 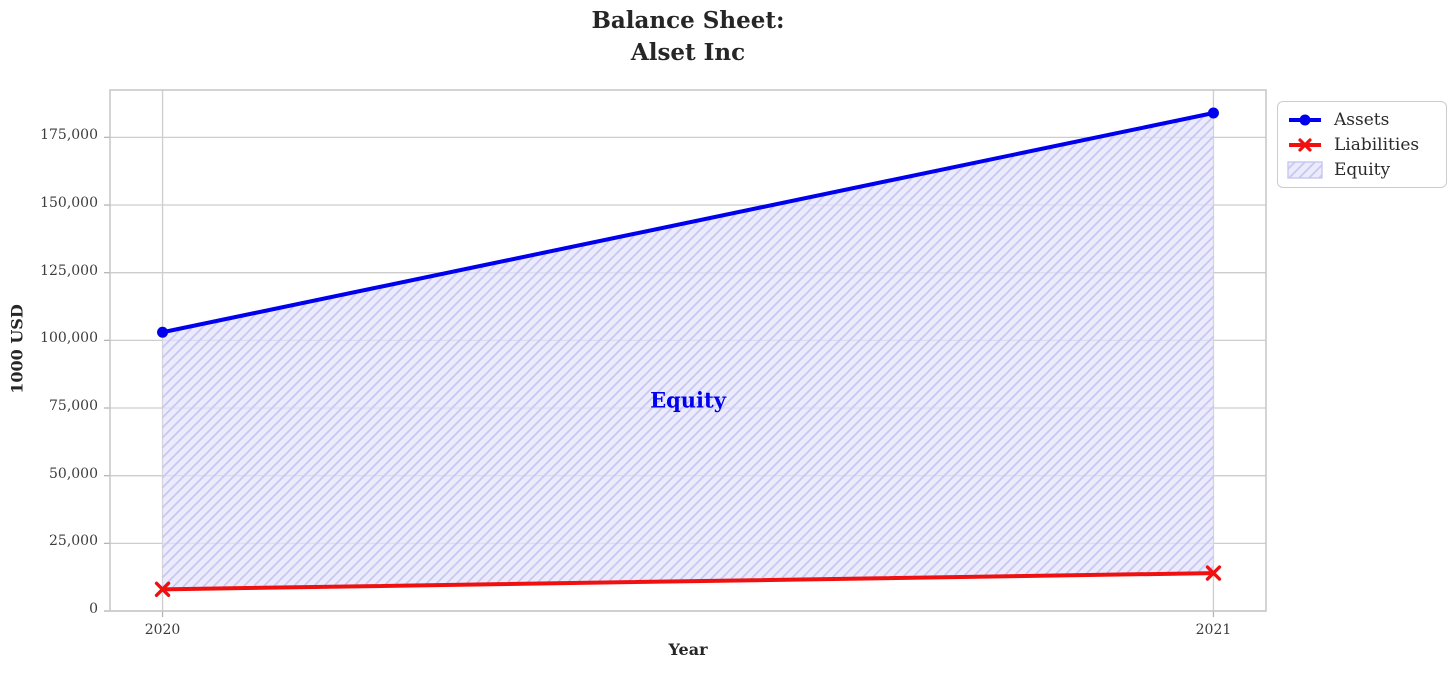 What do you see at coordinates (1377, 144) in the screenshot?
I see `legend-label-liabilities: Liabilities` at bounding box center [1377, 144].